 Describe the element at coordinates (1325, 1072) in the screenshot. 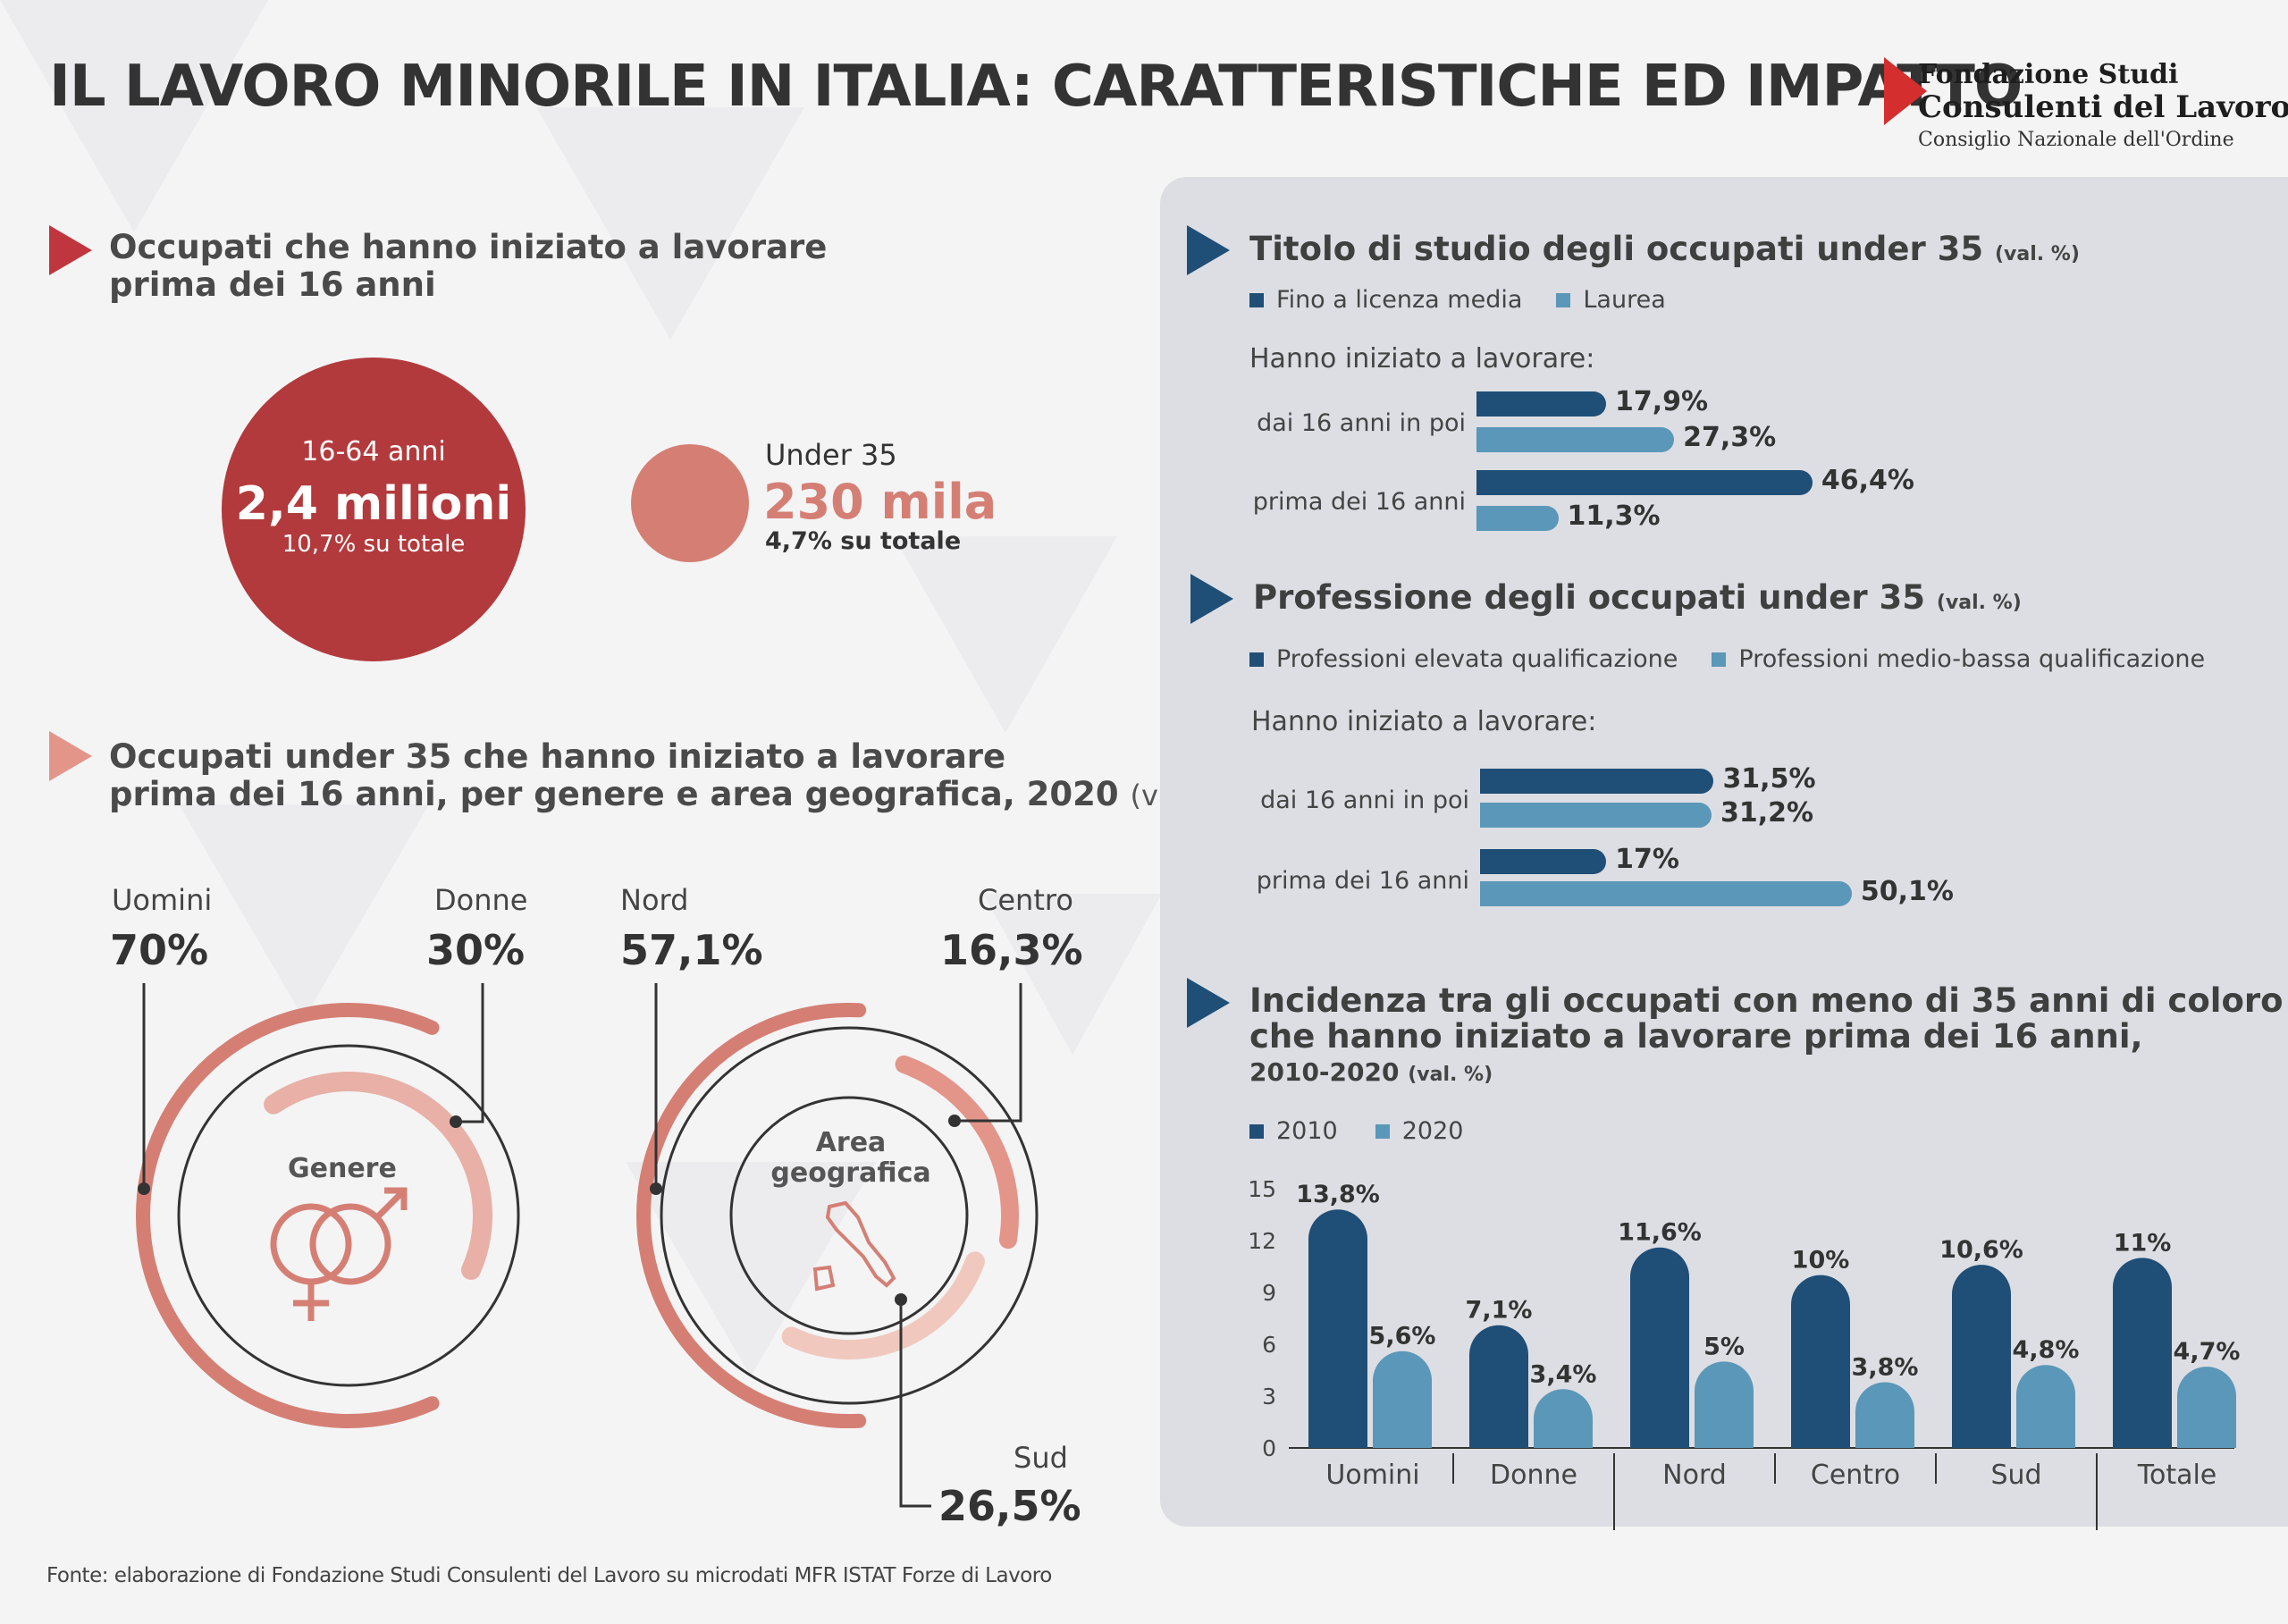

I see `incidenza-title-line-3: 2010-2020` at that location.